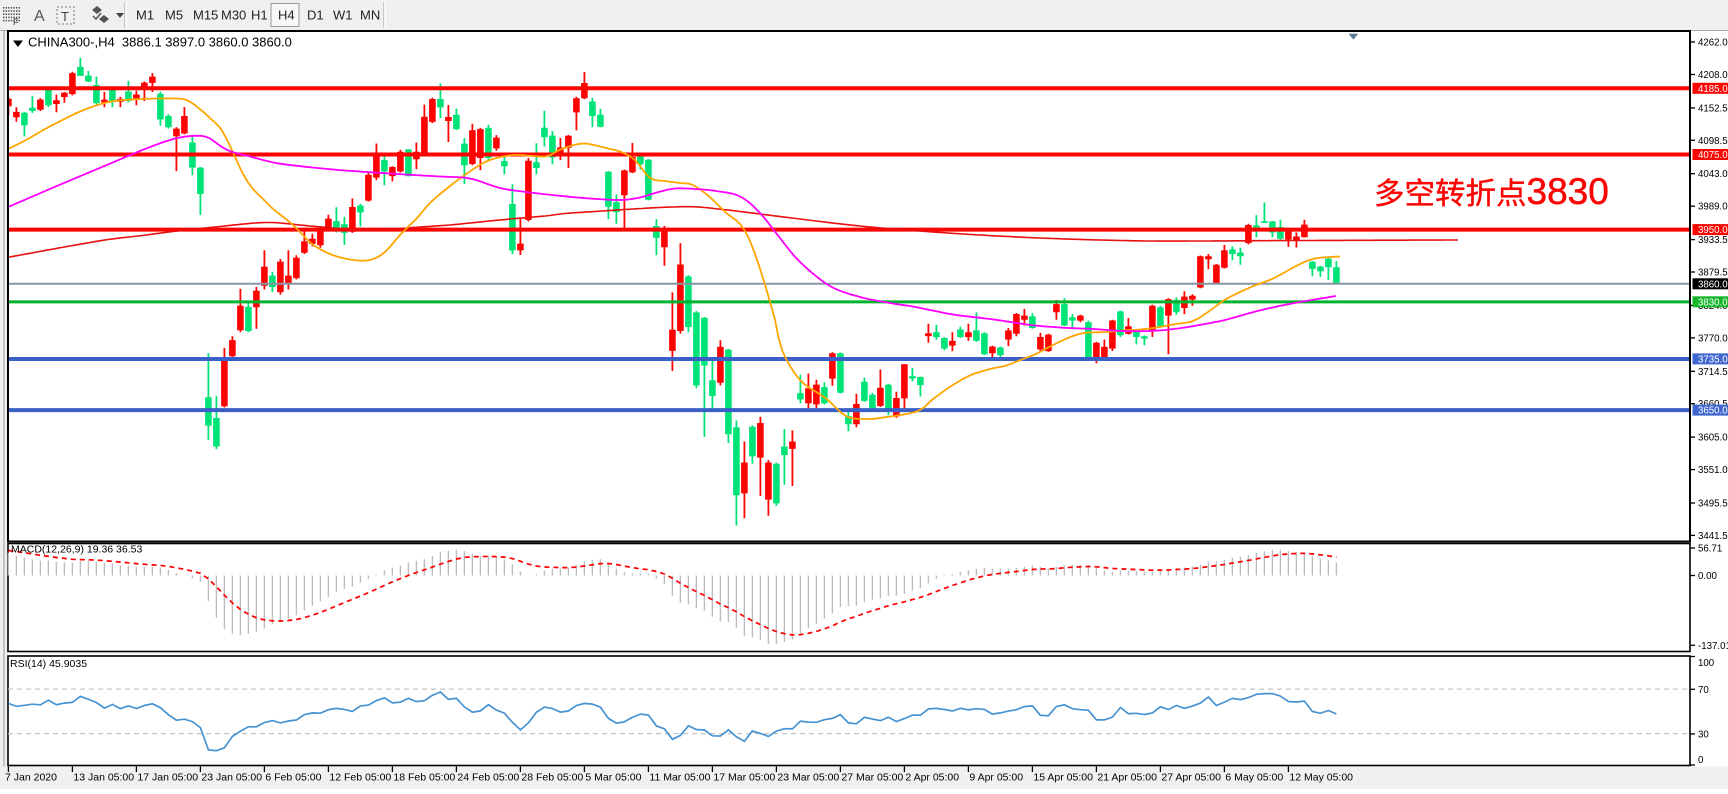 Image resolution: width=1728 pixels, height=794 pixels. I want to click on svg-text: H4, so click(286, 15).